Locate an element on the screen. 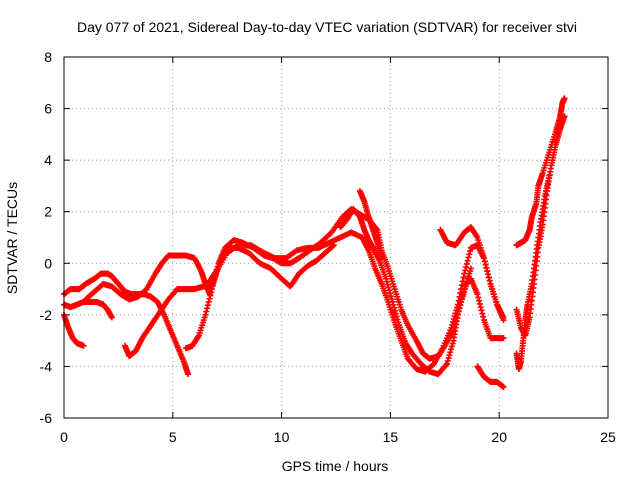 This screenshot has height=480, width=640. y-tick-label: 6 is located at coordinates (48, 109).